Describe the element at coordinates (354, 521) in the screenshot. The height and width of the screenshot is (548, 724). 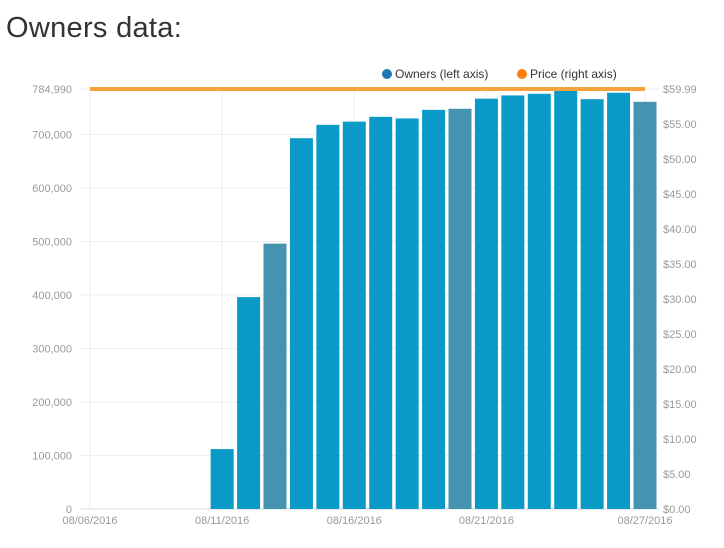
I see `x-tick-label: 08/16/2016` at that location.